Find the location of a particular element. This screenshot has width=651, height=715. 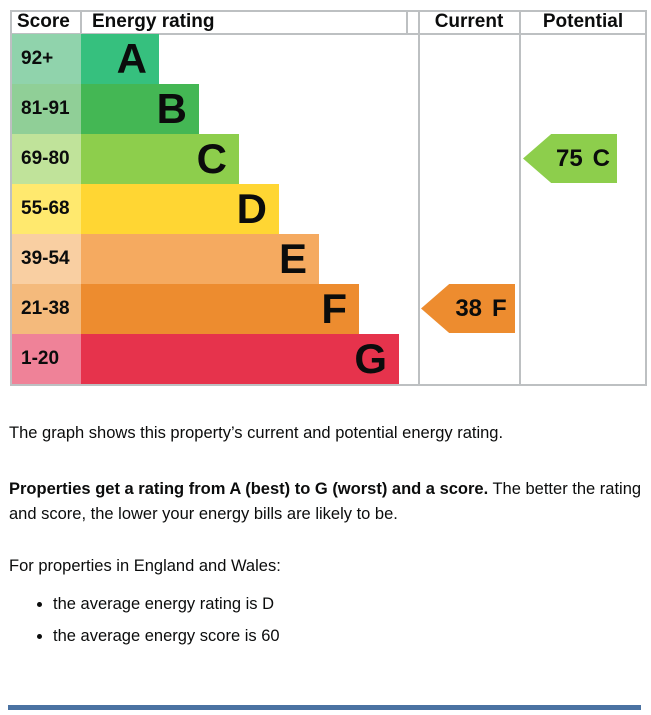

table-border-bottom is located at coordinates (328, 385).